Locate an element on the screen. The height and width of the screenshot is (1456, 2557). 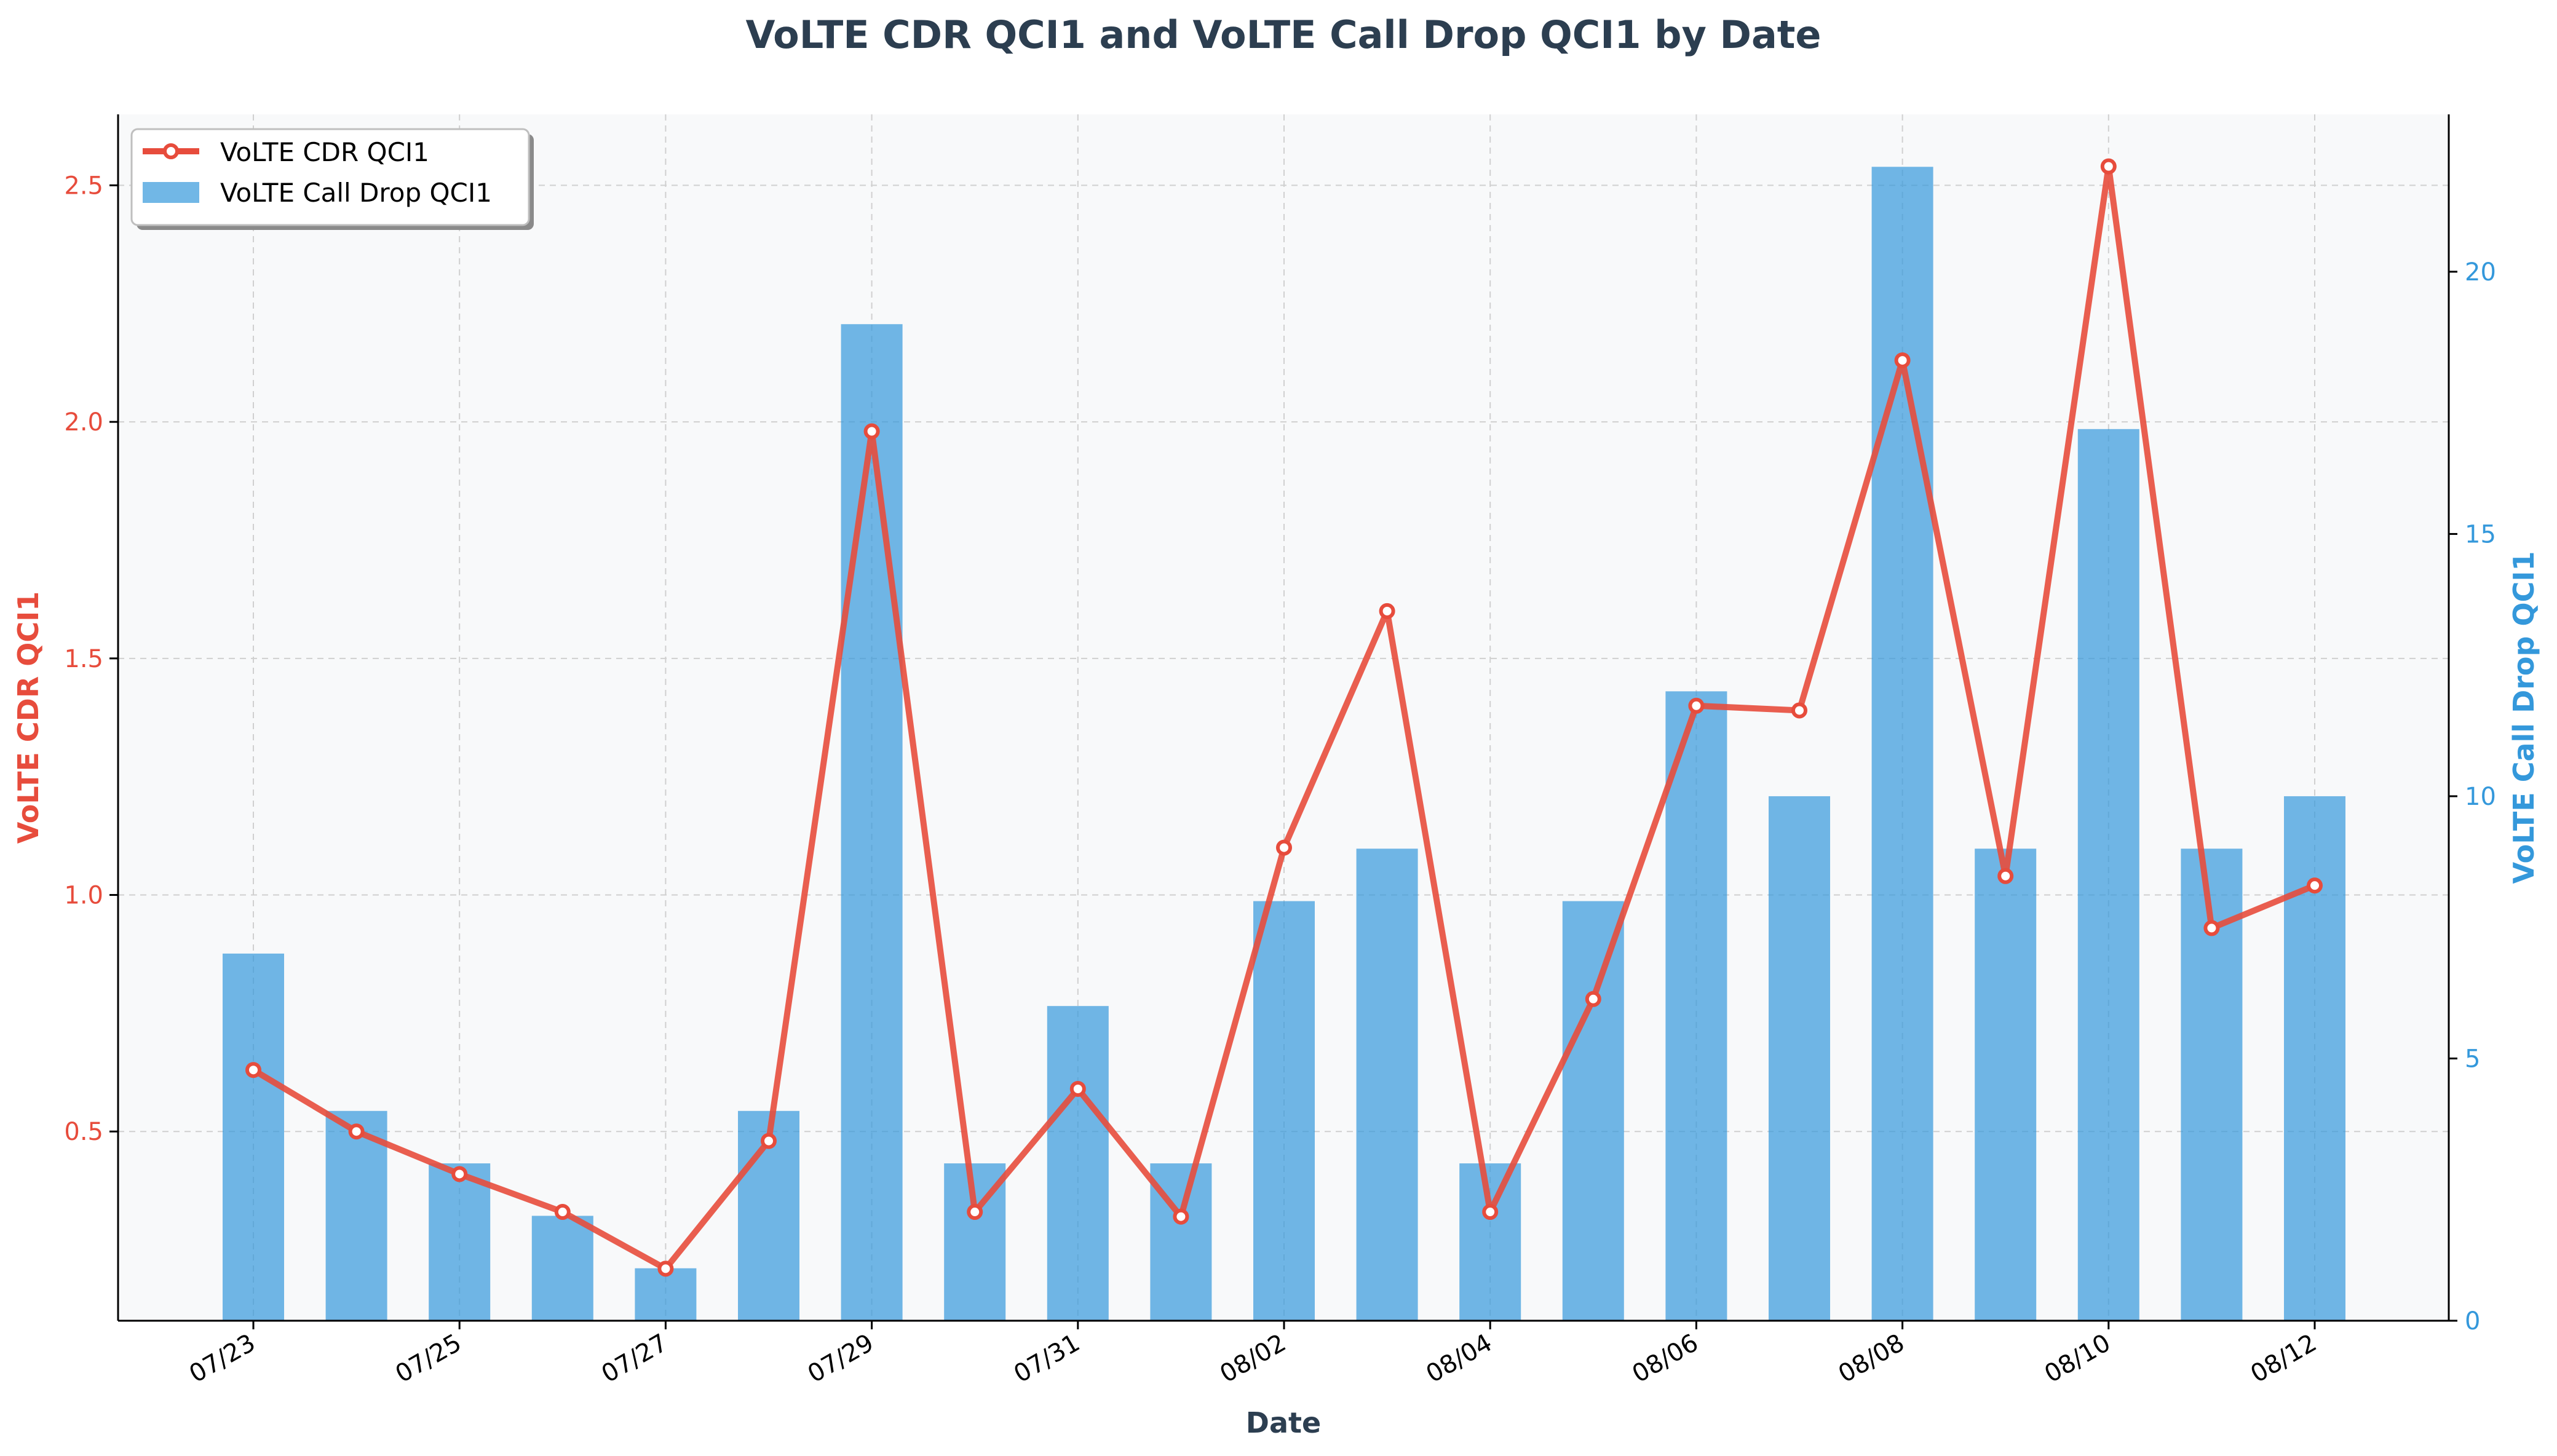
x-tick-label: 07/29 is located at coordinates (841, 1359).